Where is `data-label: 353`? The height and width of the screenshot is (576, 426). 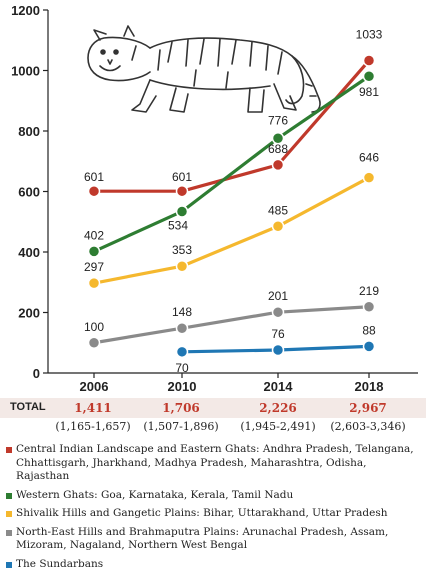 data-label: 353 is located at coordinates (182, 250).